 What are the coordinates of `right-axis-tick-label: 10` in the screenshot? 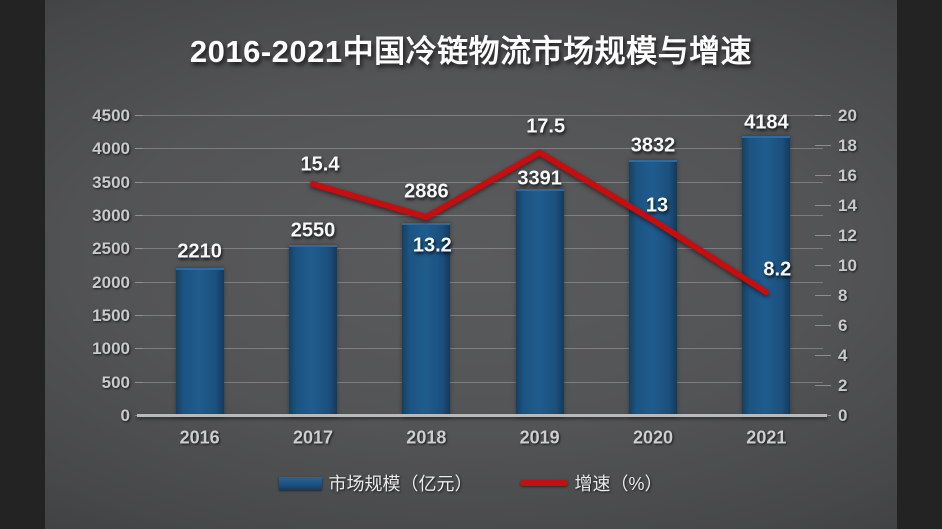 It's located at (847, 265).